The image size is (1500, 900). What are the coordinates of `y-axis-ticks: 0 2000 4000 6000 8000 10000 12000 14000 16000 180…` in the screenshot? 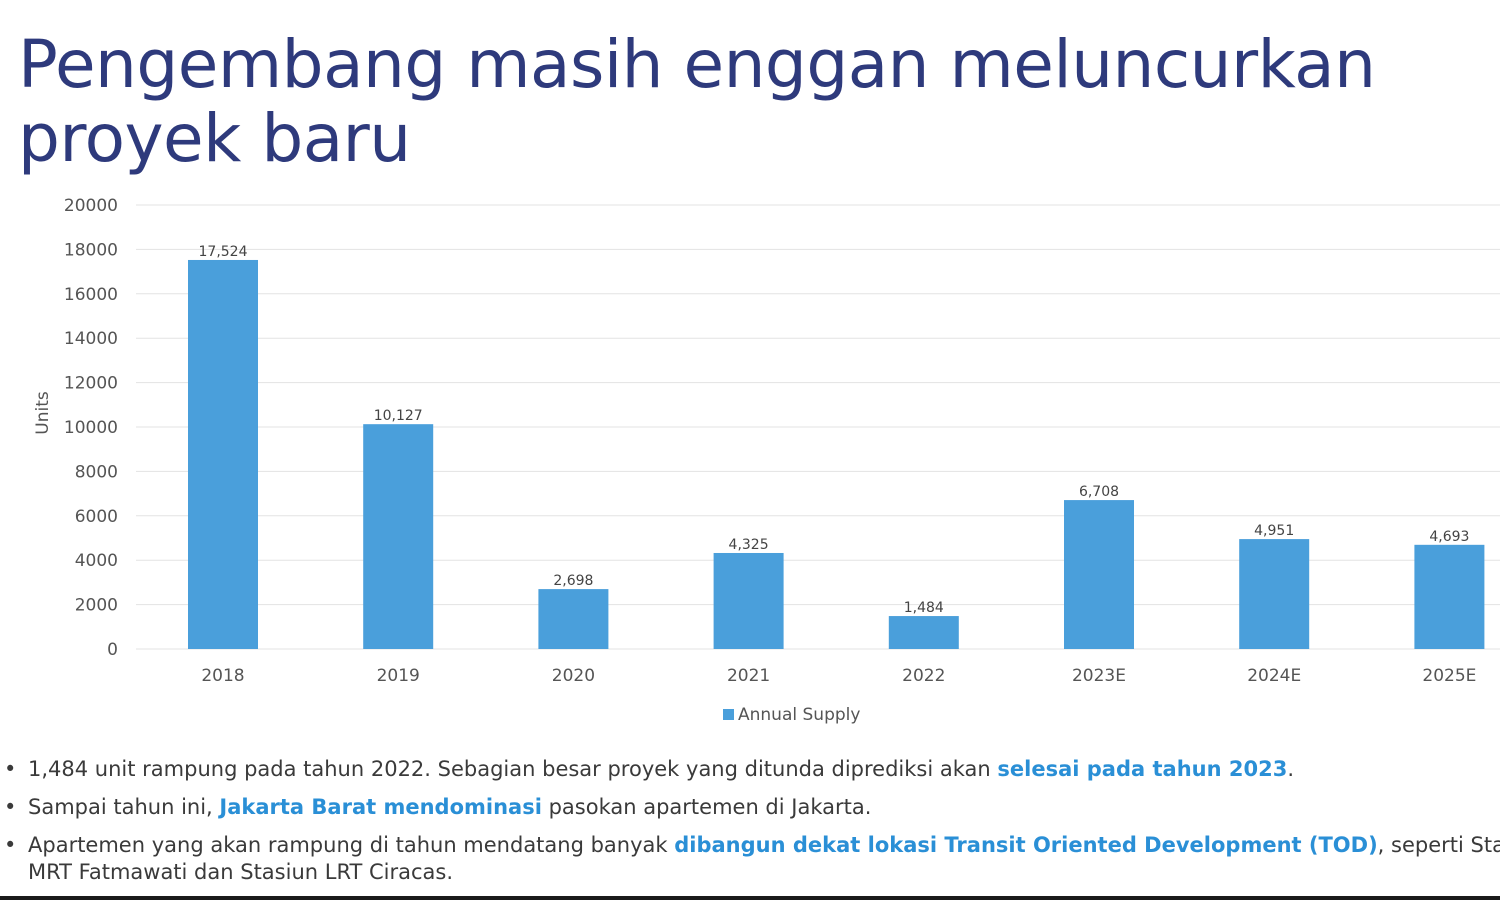 It's located at (91, 428).